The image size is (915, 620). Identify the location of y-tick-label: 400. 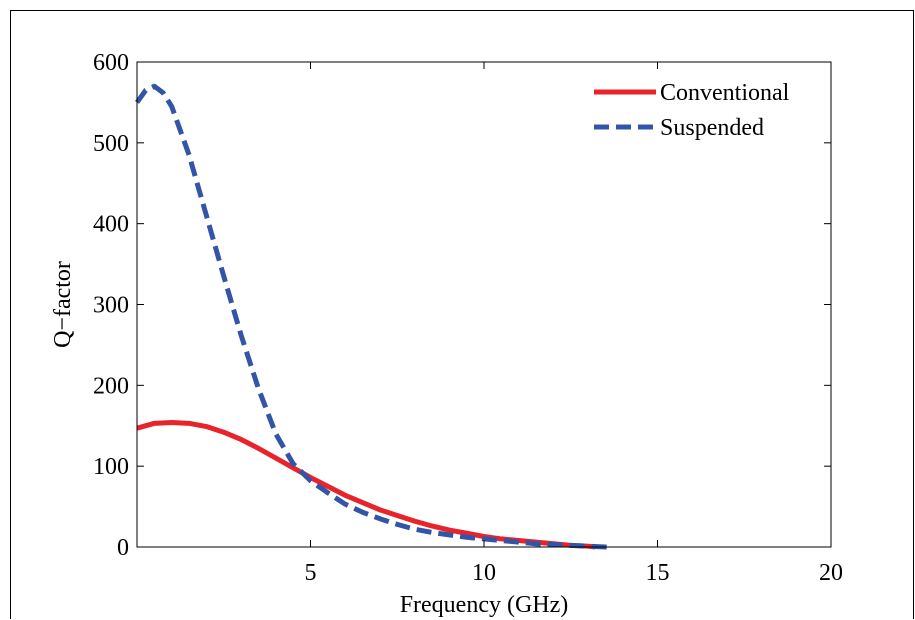
(111, 225).